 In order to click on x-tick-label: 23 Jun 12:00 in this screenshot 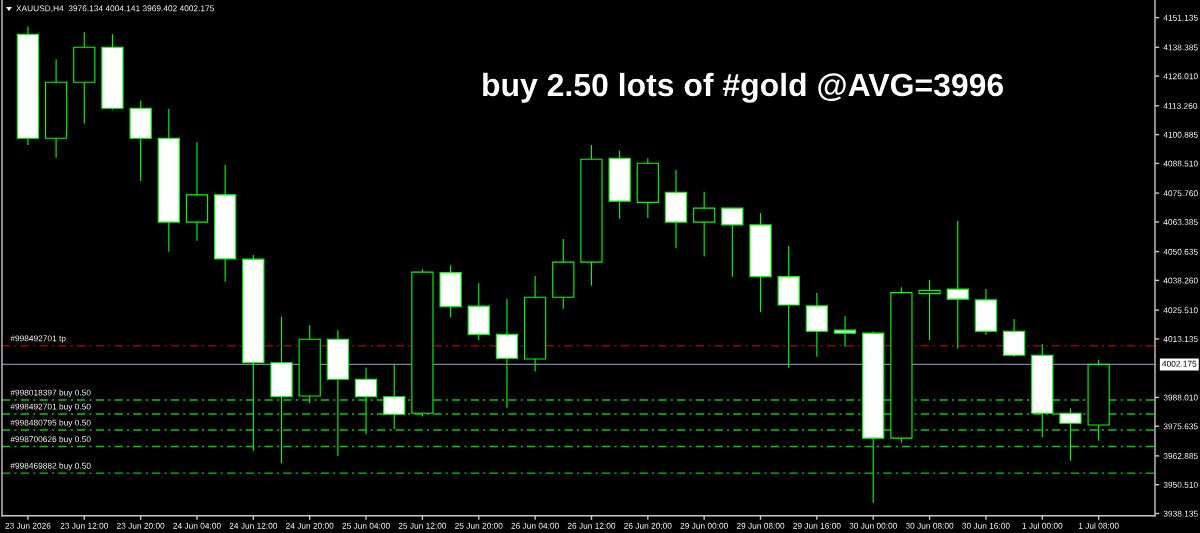, I will do `click(84, 525)`.